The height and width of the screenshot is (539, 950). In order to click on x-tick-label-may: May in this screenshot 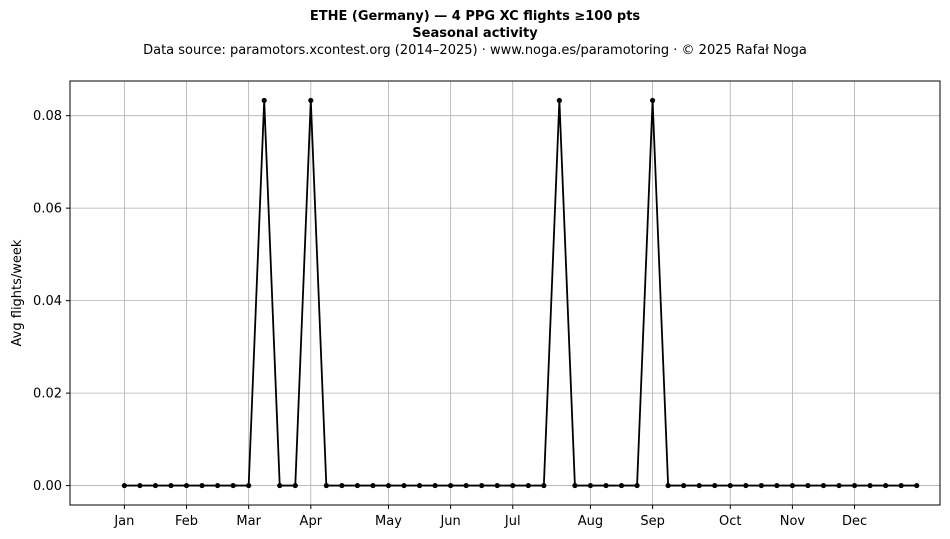, I will do `click(388, 521)`.